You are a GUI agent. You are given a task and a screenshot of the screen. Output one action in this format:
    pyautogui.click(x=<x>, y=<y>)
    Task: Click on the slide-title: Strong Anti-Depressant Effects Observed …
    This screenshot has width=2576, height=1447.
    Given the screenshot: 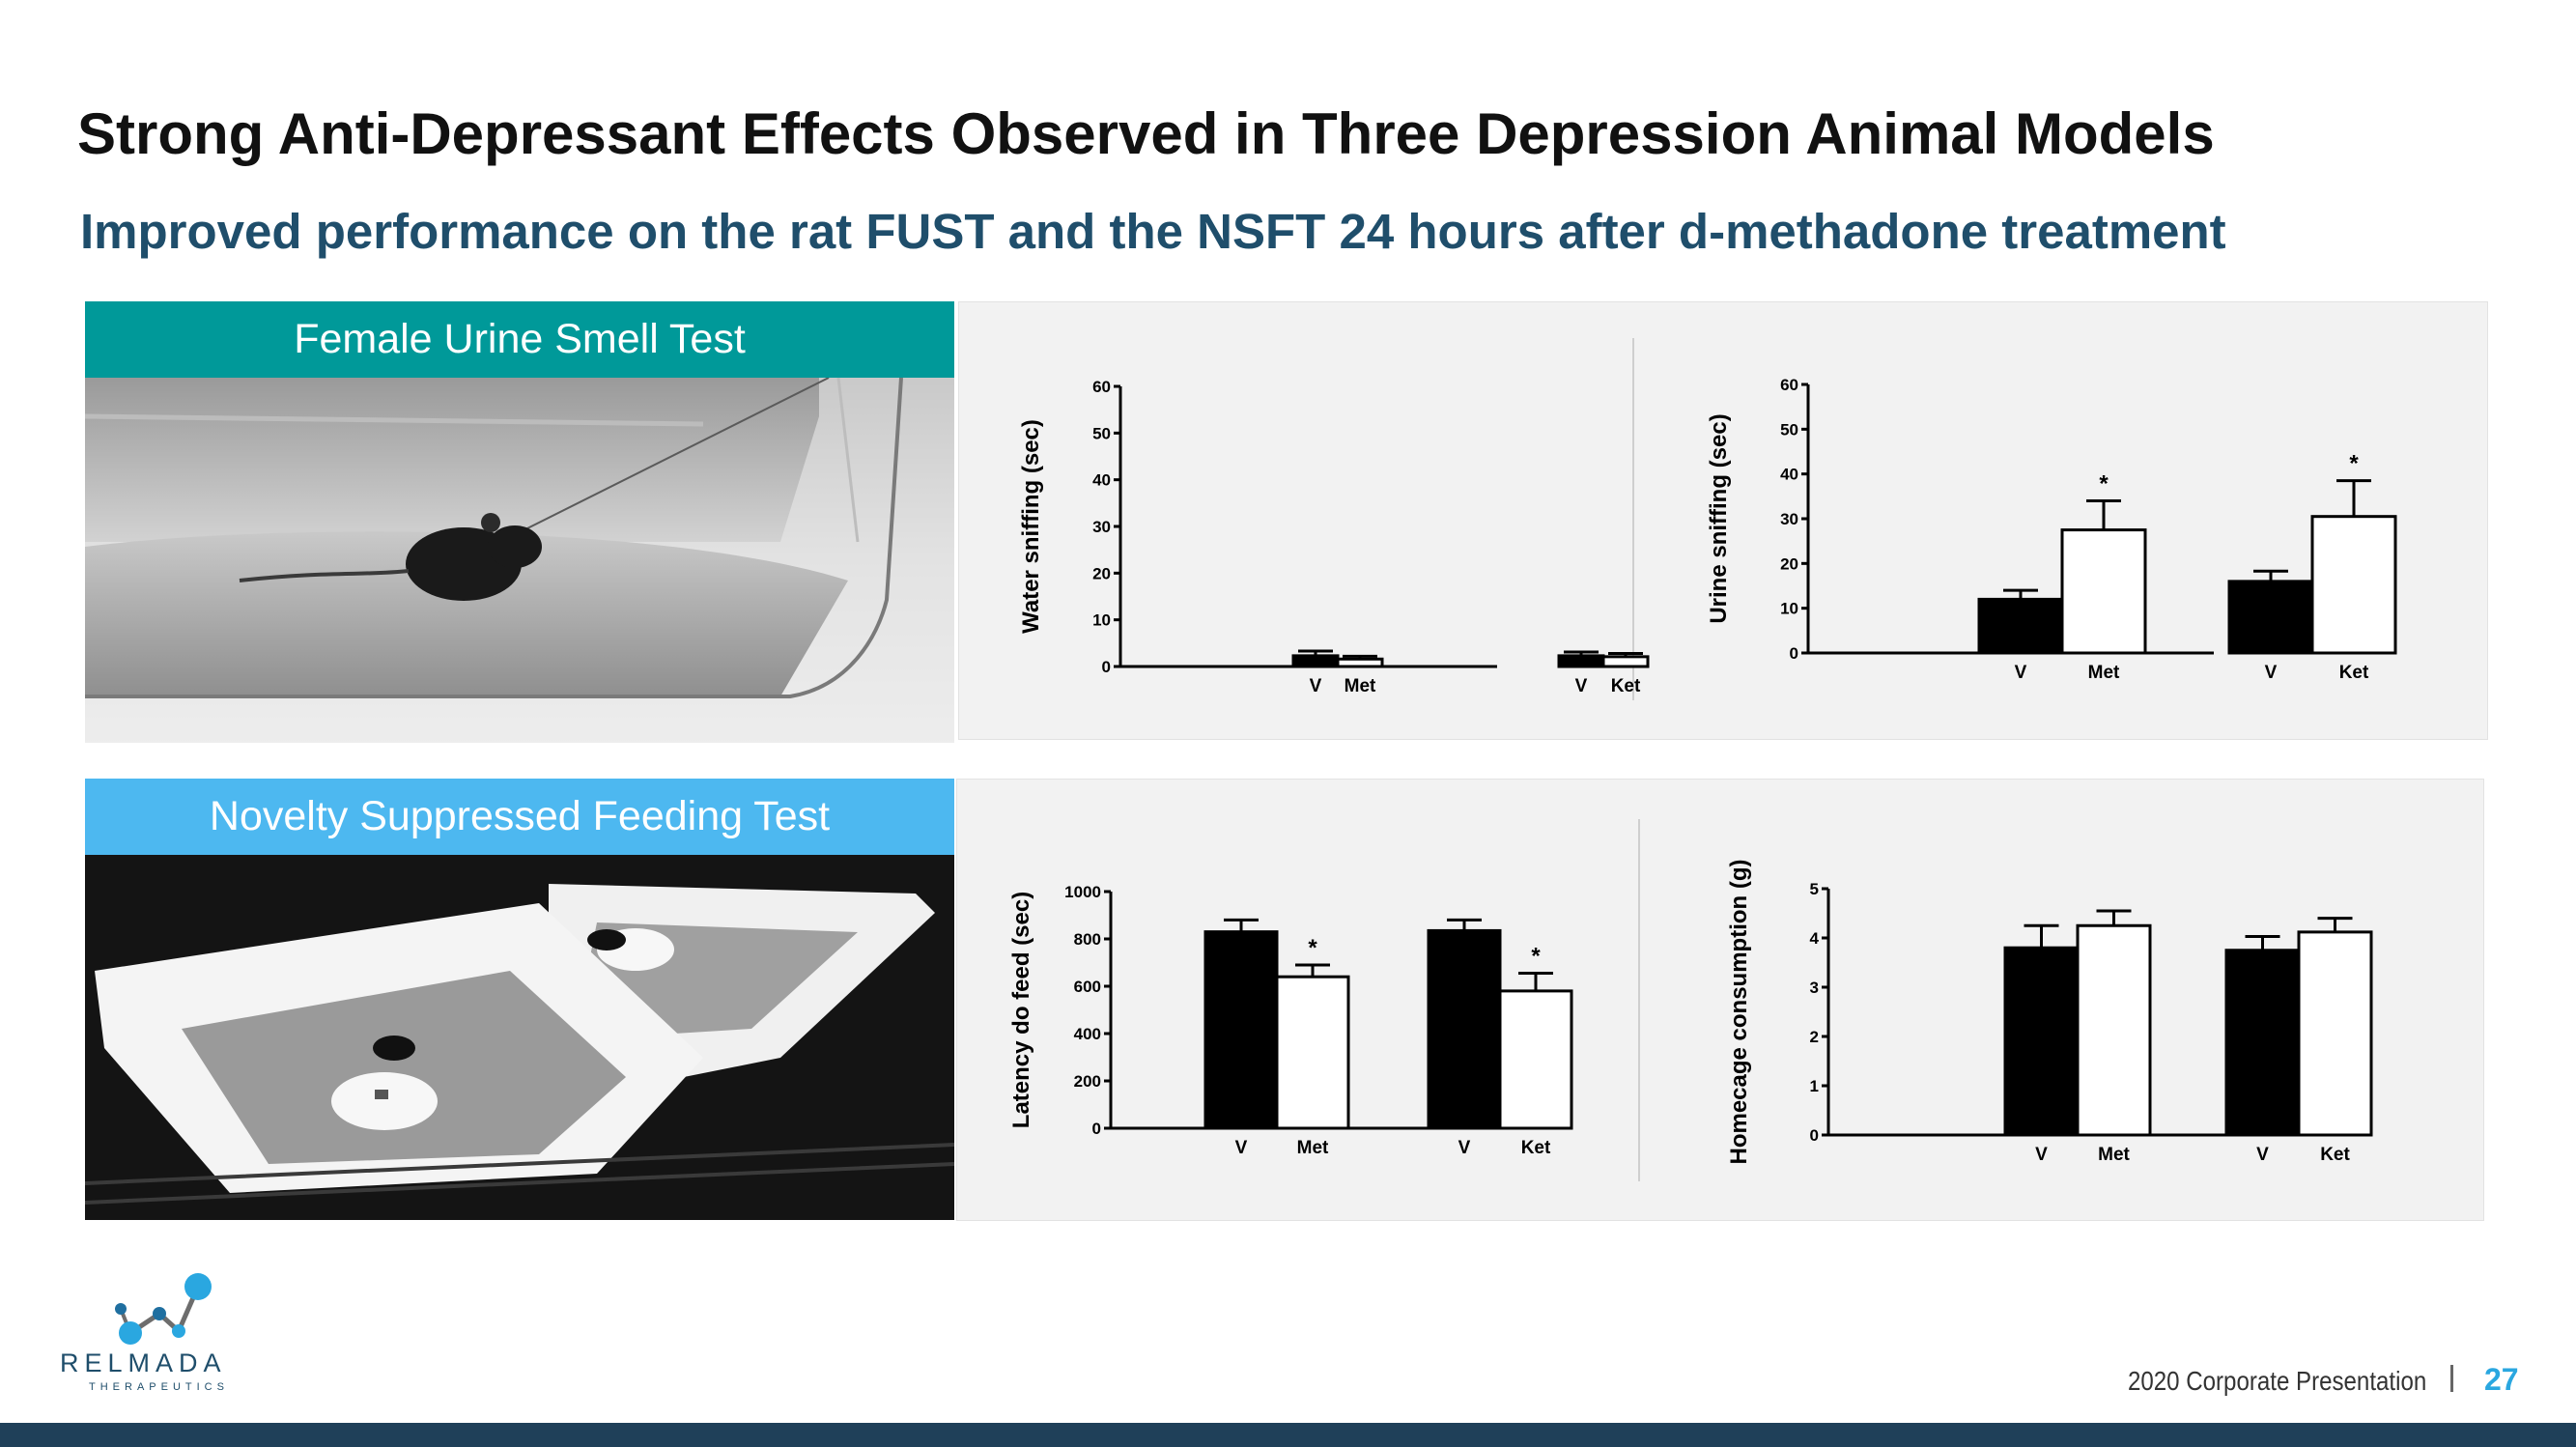 What is the action you would take?
    pyautogui.click(x=1146, y=134)
    